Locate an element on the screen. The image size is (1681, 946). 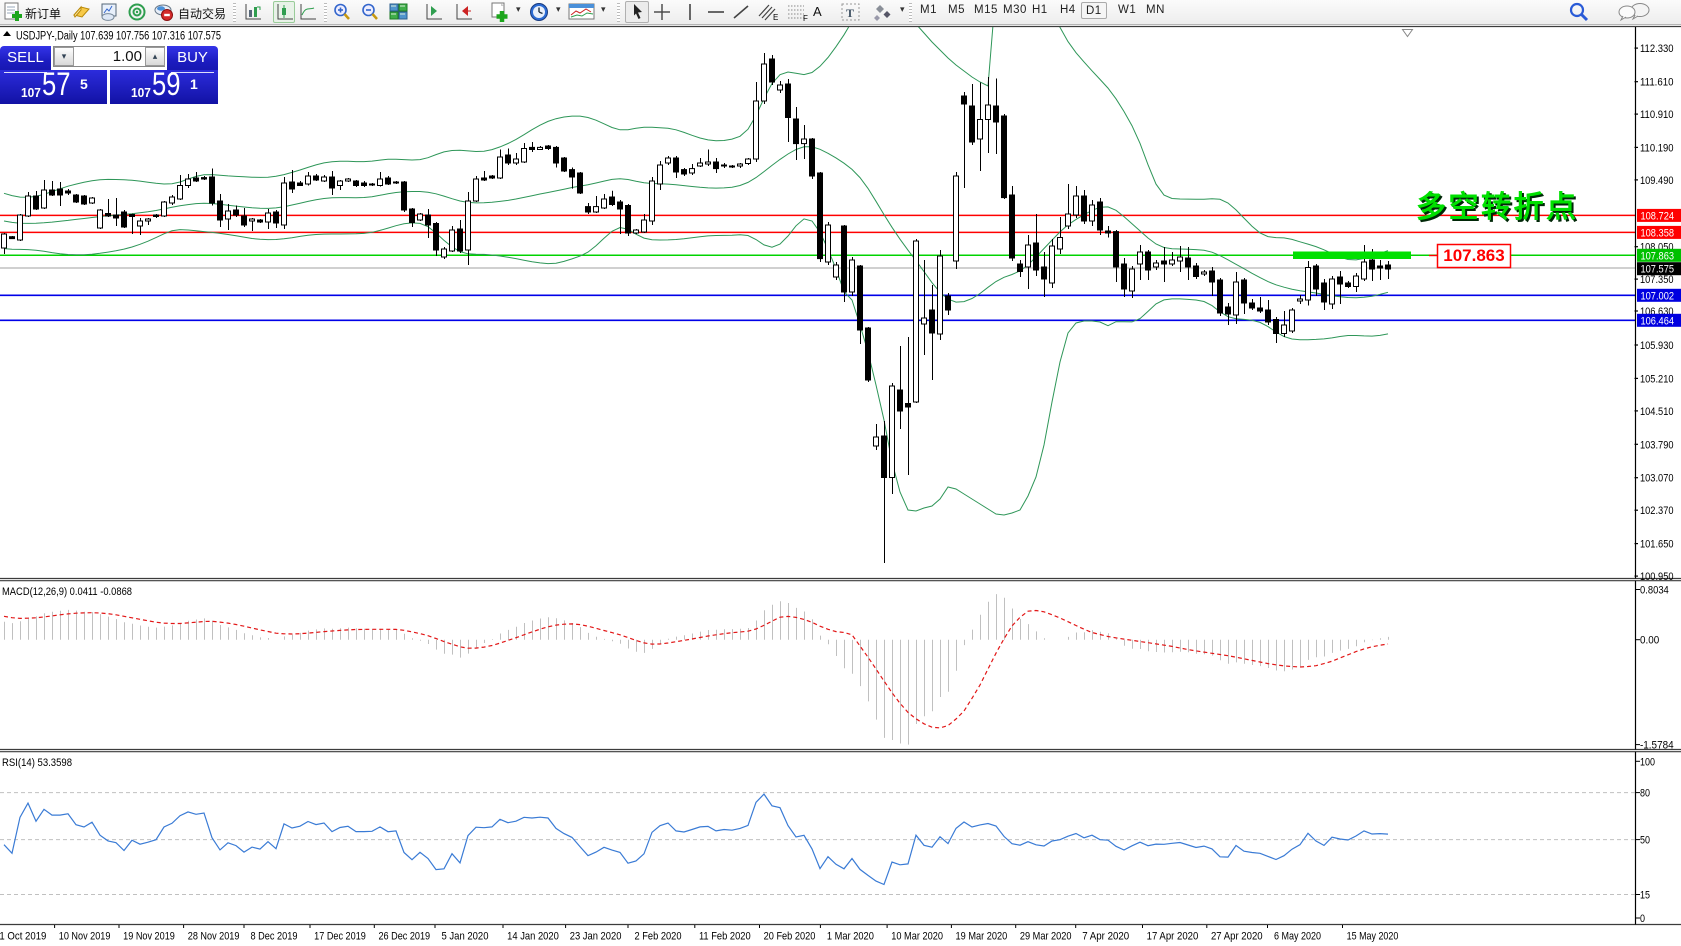
svg-text: 8 Dec 2019 is located at coordinates (274, 937).